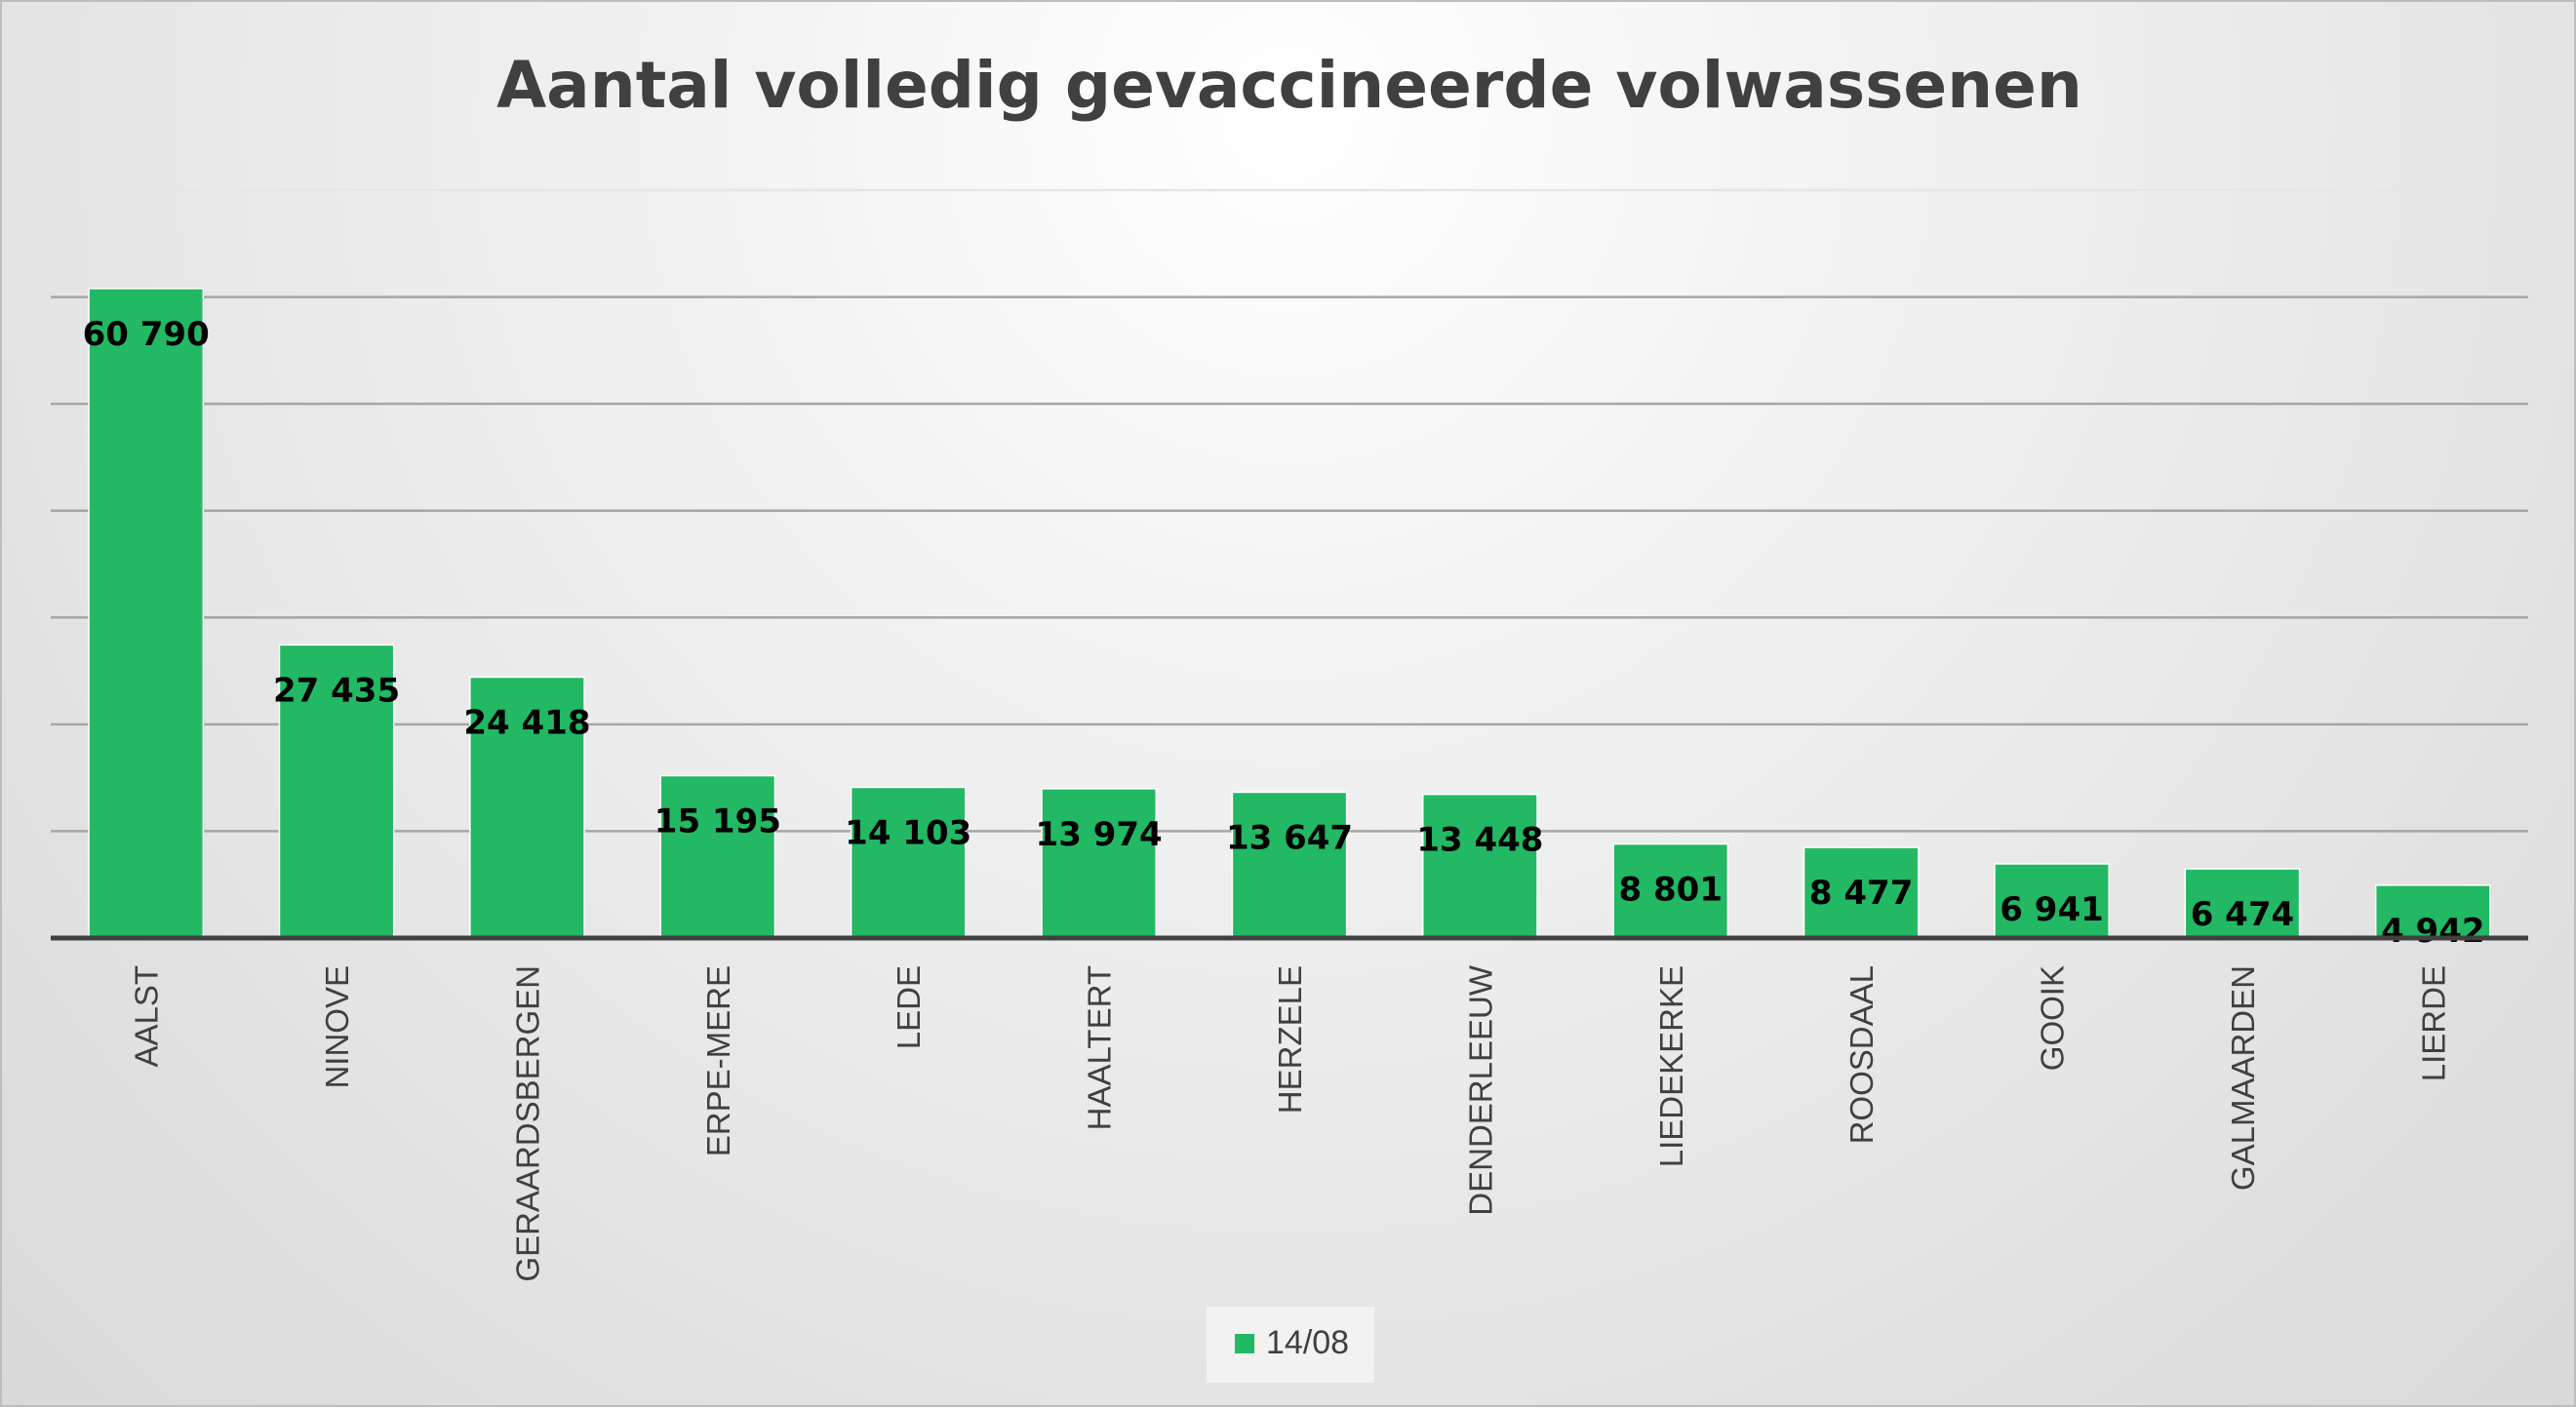 The image size is (2576, 1409). Describe the element at coordinates (337, 1027) in the screenshot. I see `category-label: NINOVE` at that location.